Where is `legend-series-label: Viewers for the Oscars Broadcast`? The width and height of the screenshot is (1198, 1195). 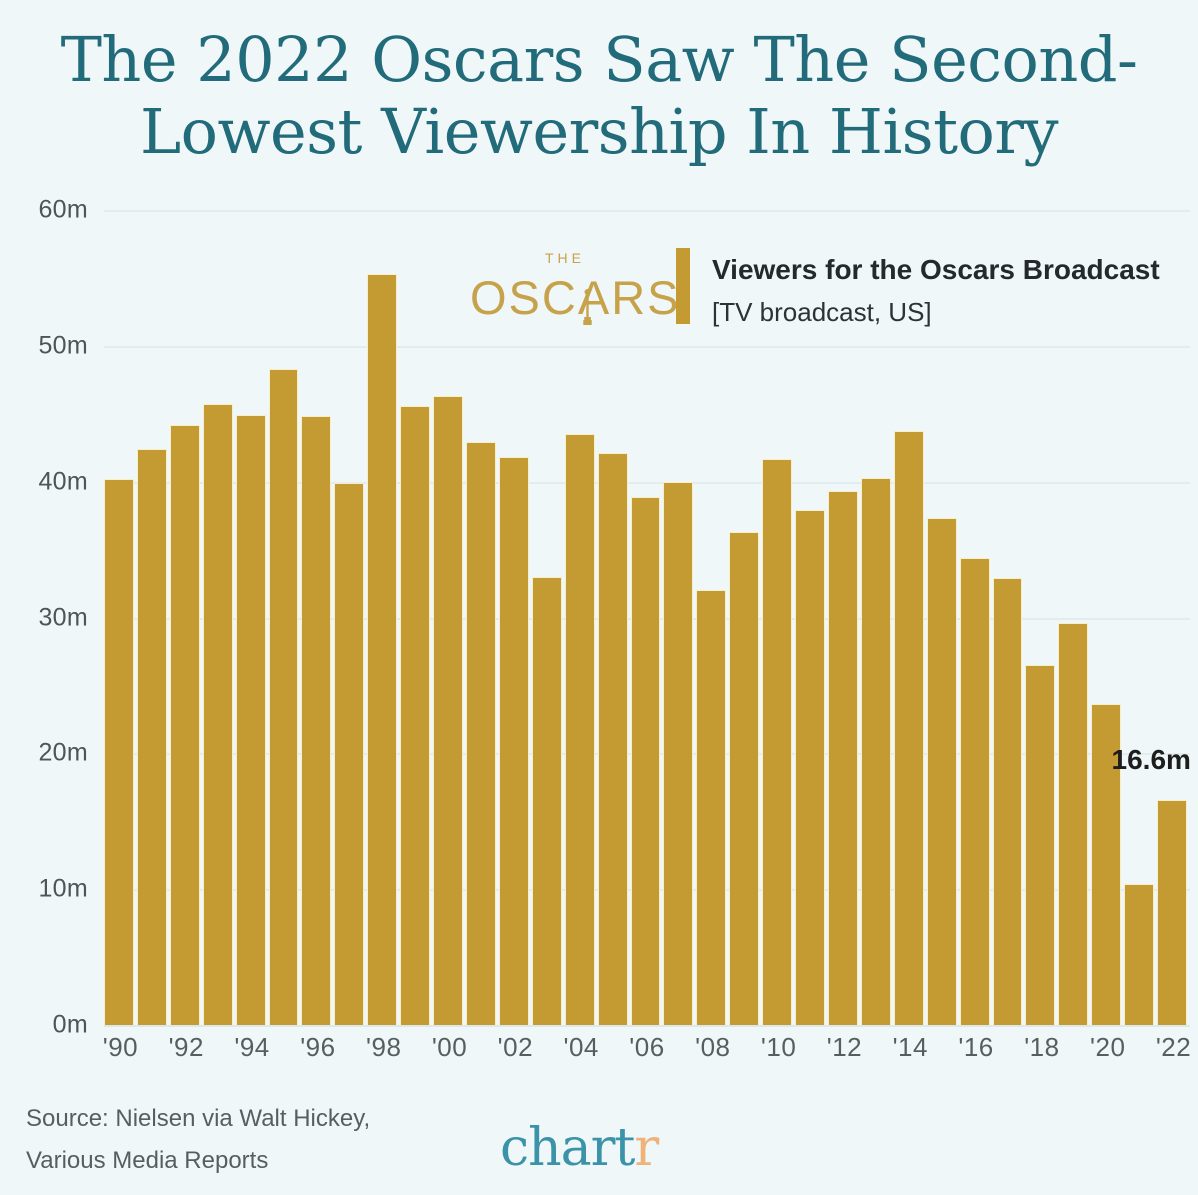 legend-series-label: Viewers for the Oscars Broadcast is located at coordinates (936, 269).